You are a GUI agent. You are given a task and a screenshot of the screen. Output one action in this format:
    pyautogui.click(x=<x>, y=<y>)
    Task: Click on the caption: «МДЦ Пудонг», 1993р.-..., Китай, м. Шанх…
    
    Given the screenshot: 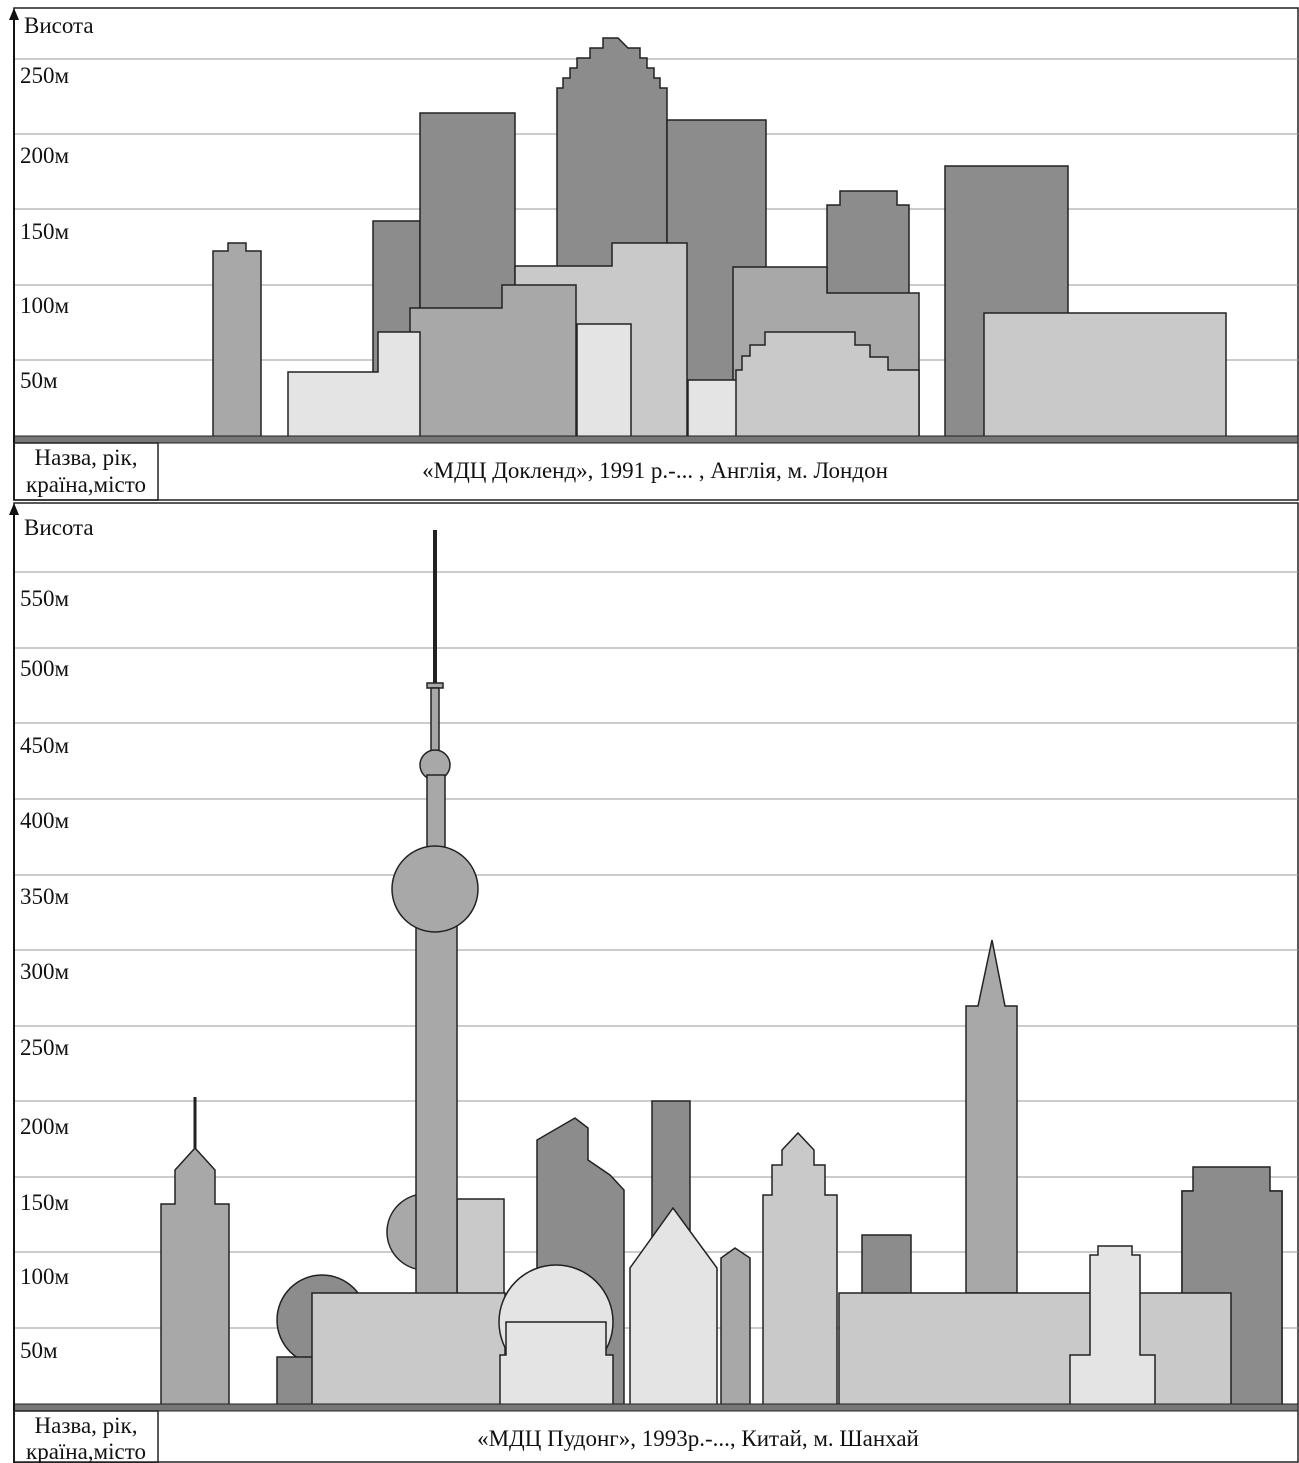 What is the action you would take?
    pyautogui.click(x=698, y=1438)
    